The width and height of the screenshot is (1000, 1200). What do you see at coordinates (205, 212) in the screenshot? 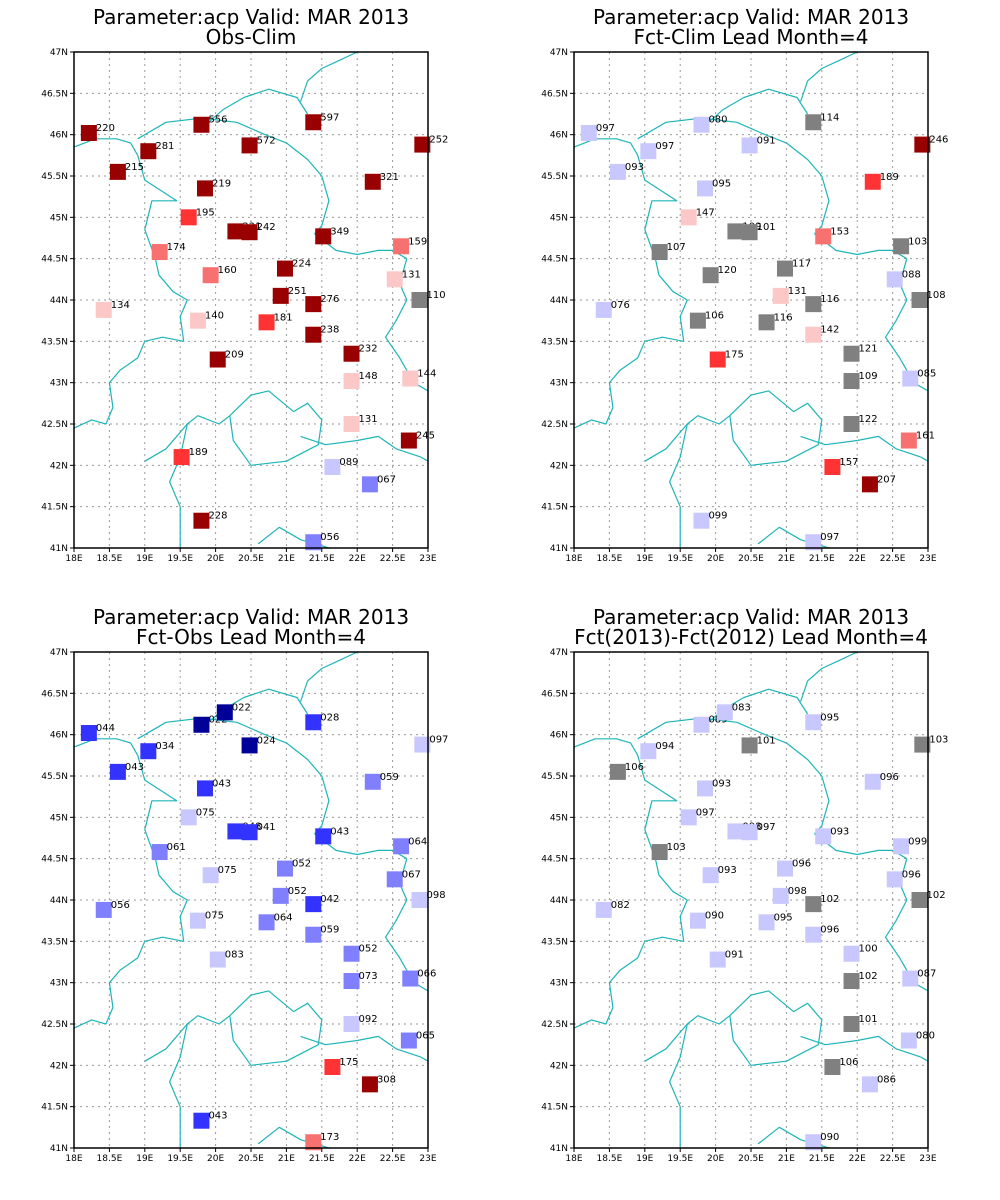
I see `station-value-label: 195` at bounding box center [205, 212].